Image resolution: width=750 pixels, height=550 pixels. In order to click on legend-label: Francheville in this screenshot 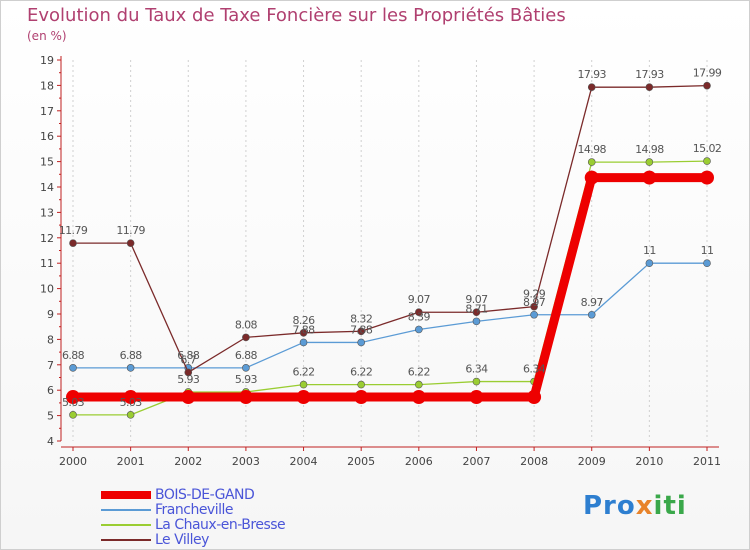, I will do `click(194, 509)`.